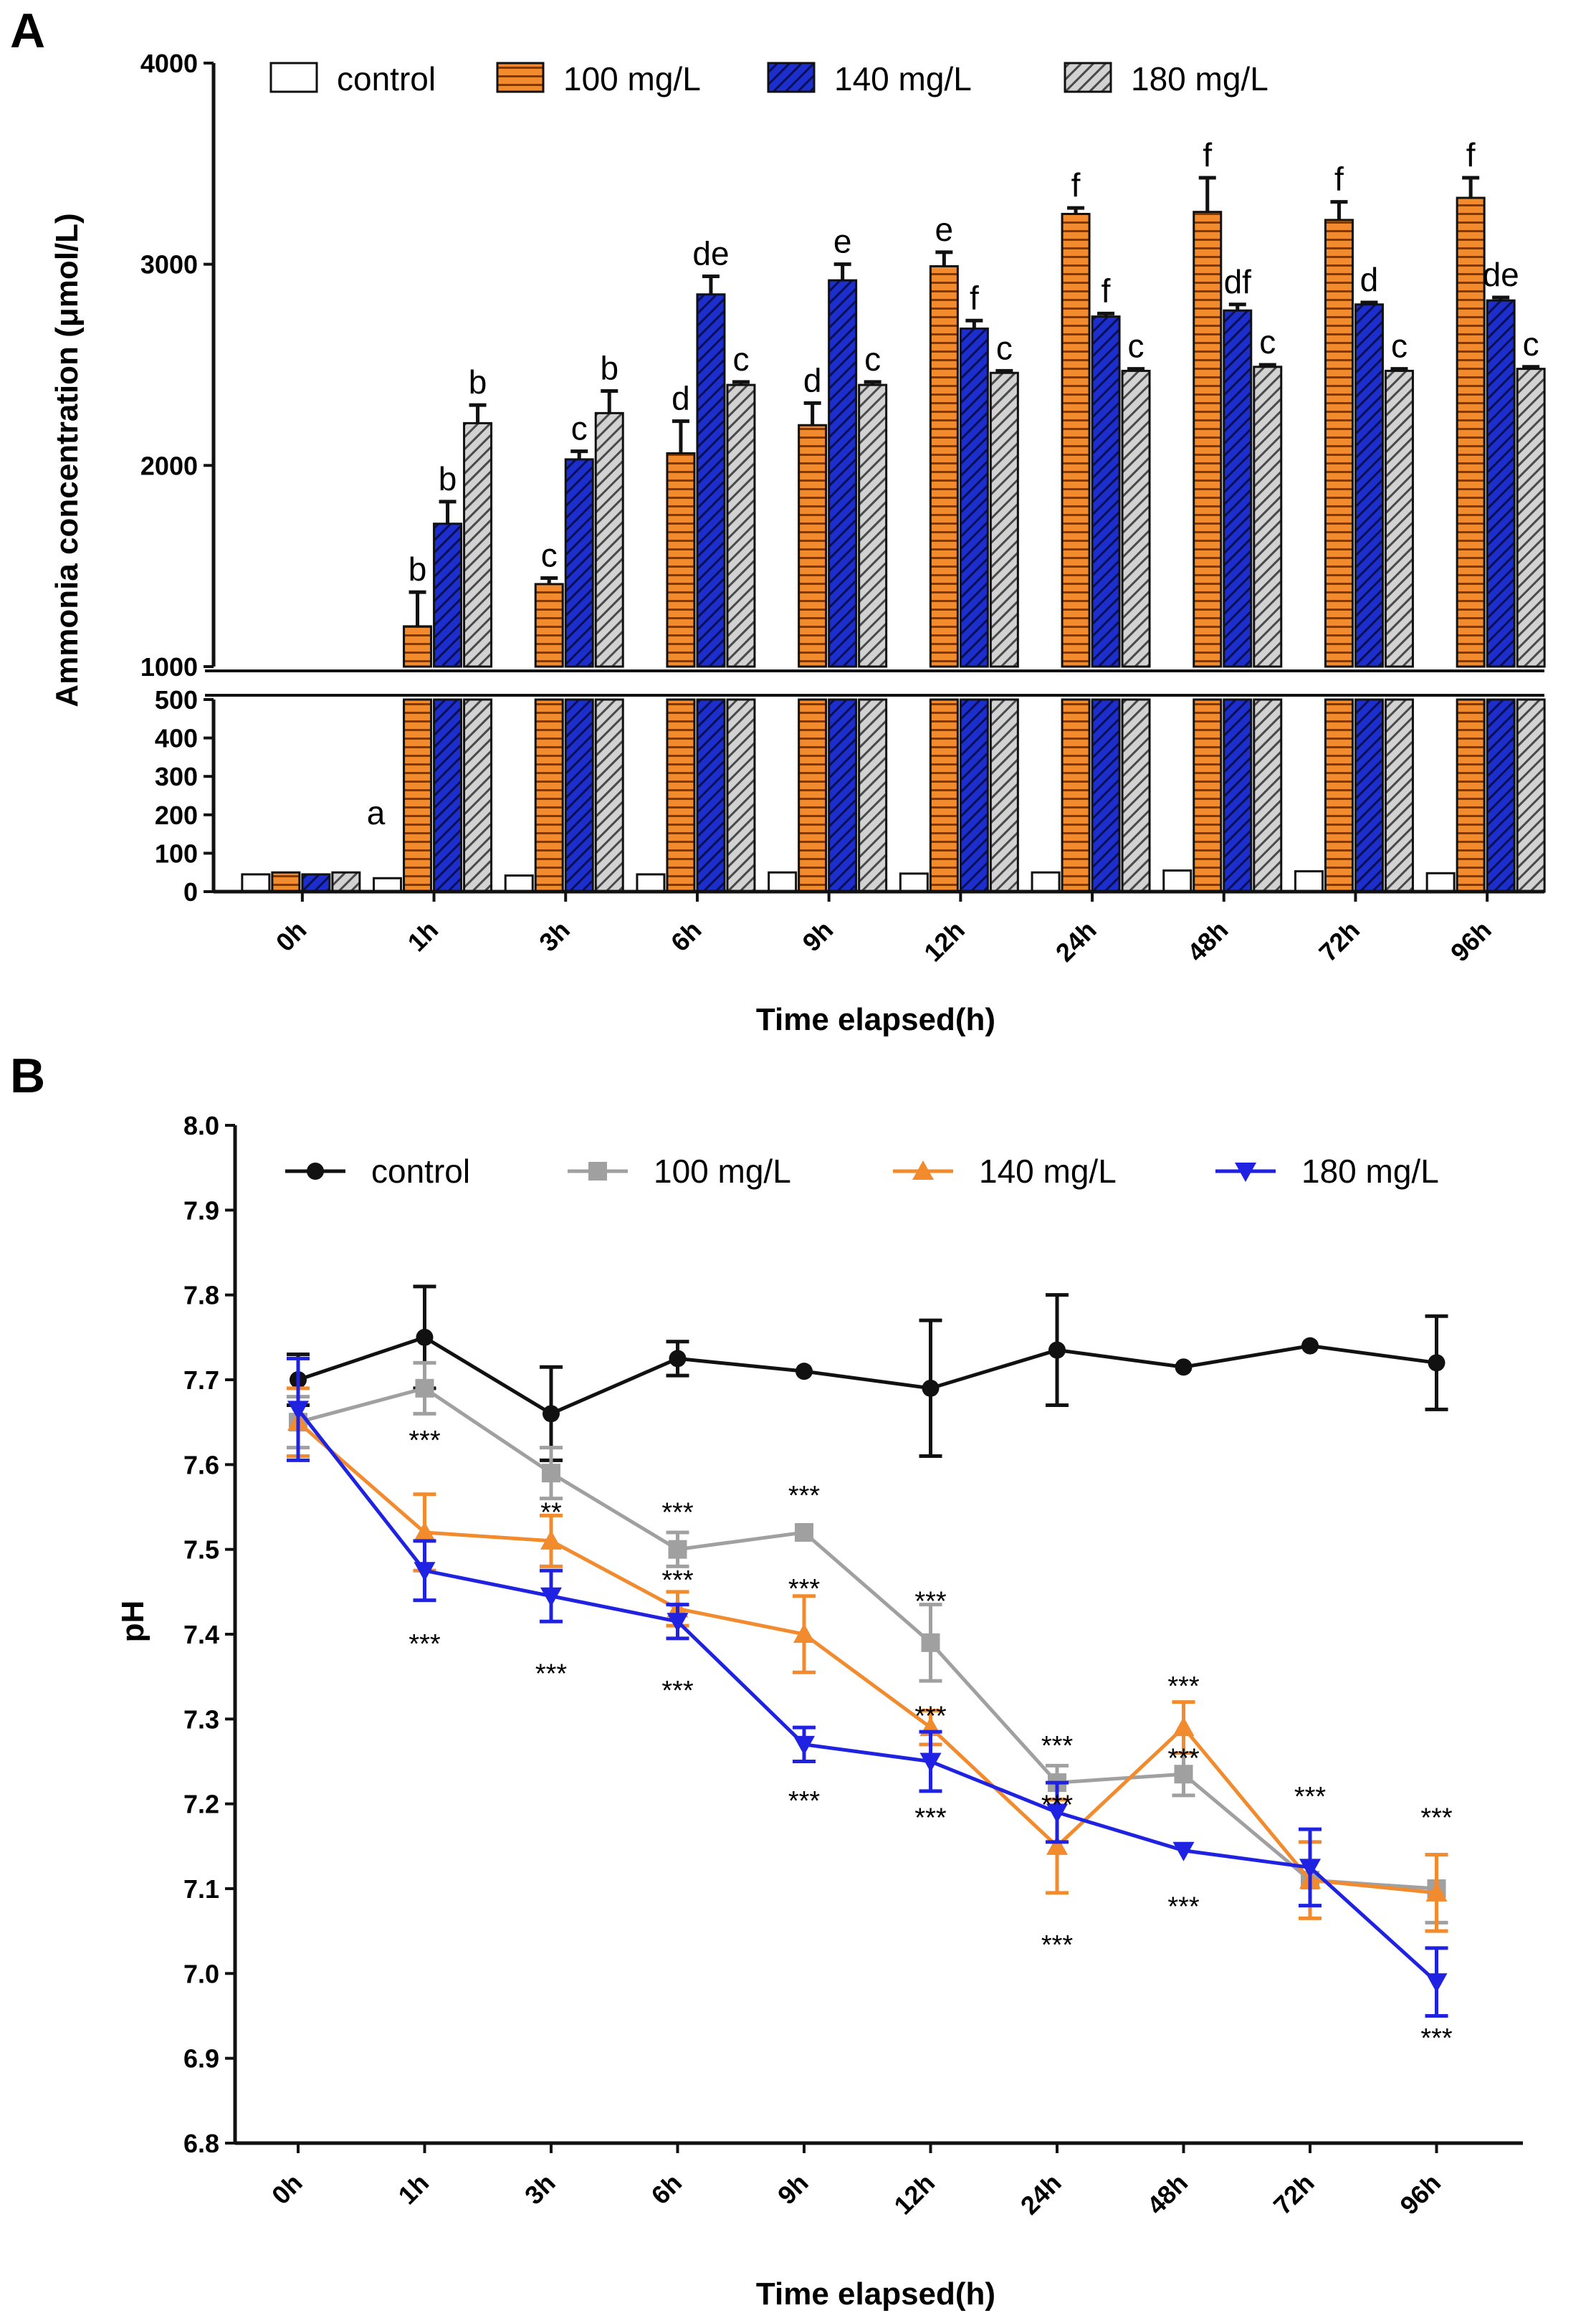  Describe the element at coordinates (169, 667) in the screenshot. I see `y-tick-label-1000: 1000` at that location.